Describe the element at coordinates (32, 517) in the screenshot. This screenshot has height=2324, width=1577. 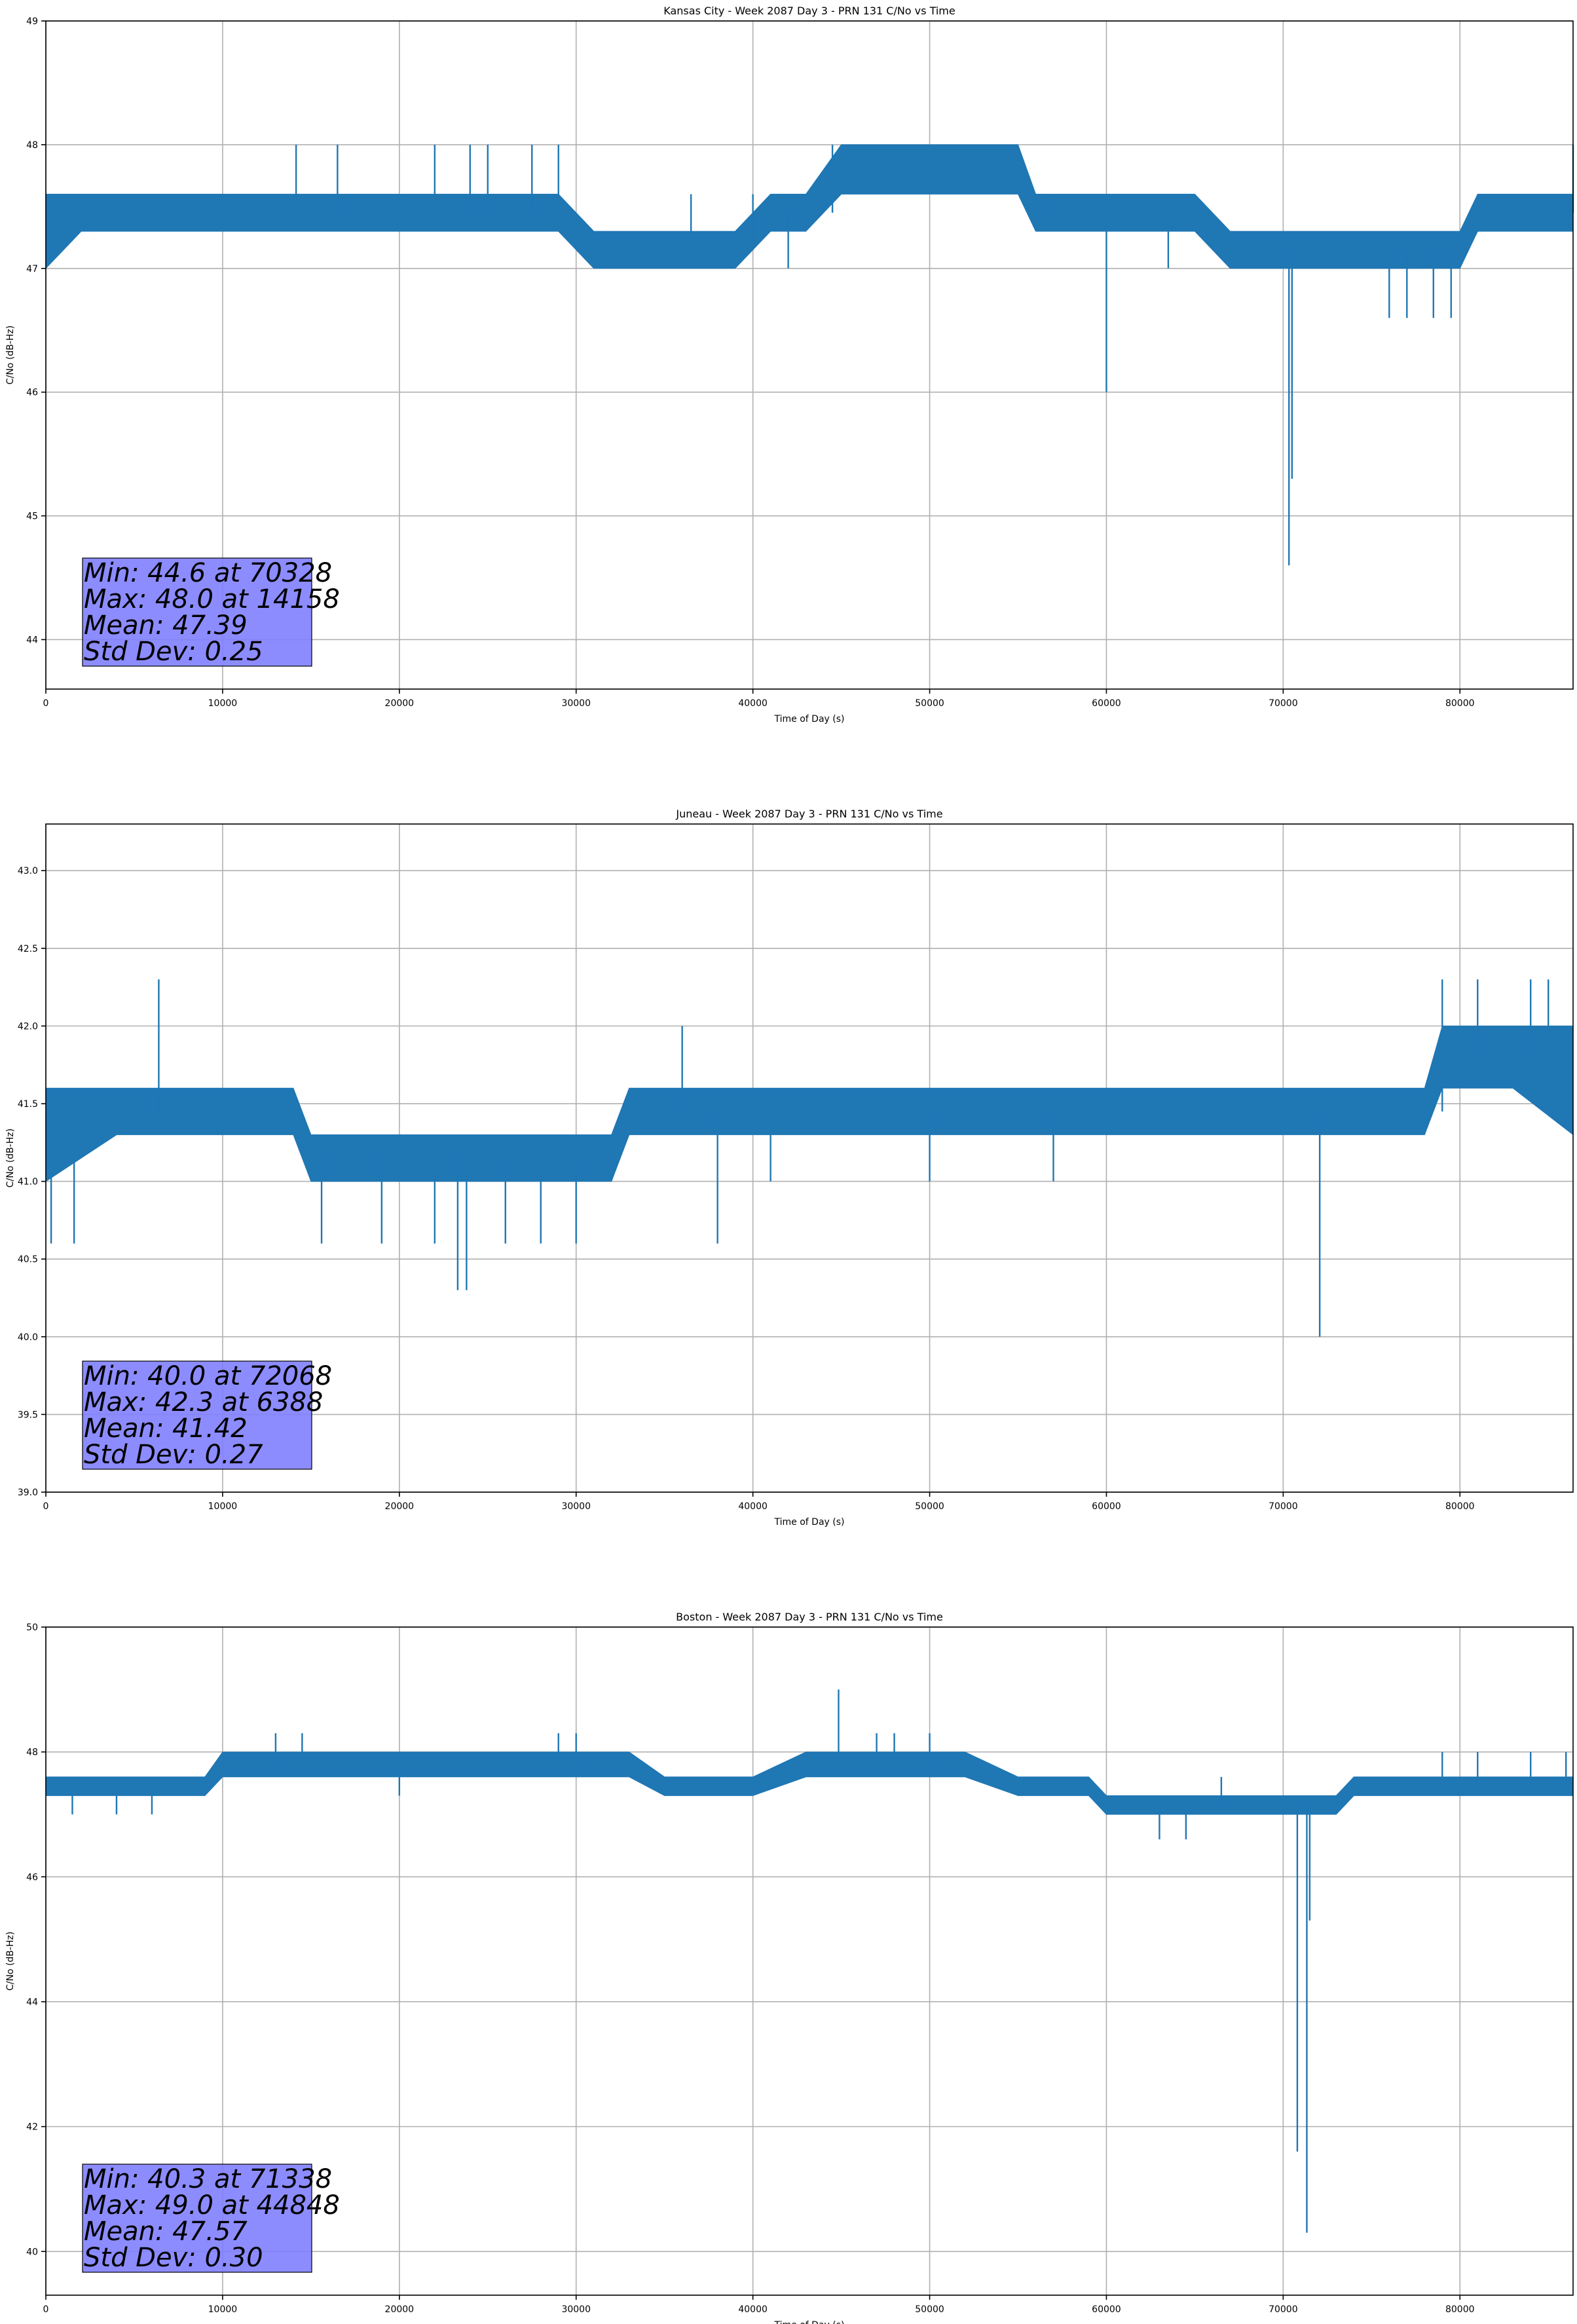
I see `y-tick-label: 45` at that location.